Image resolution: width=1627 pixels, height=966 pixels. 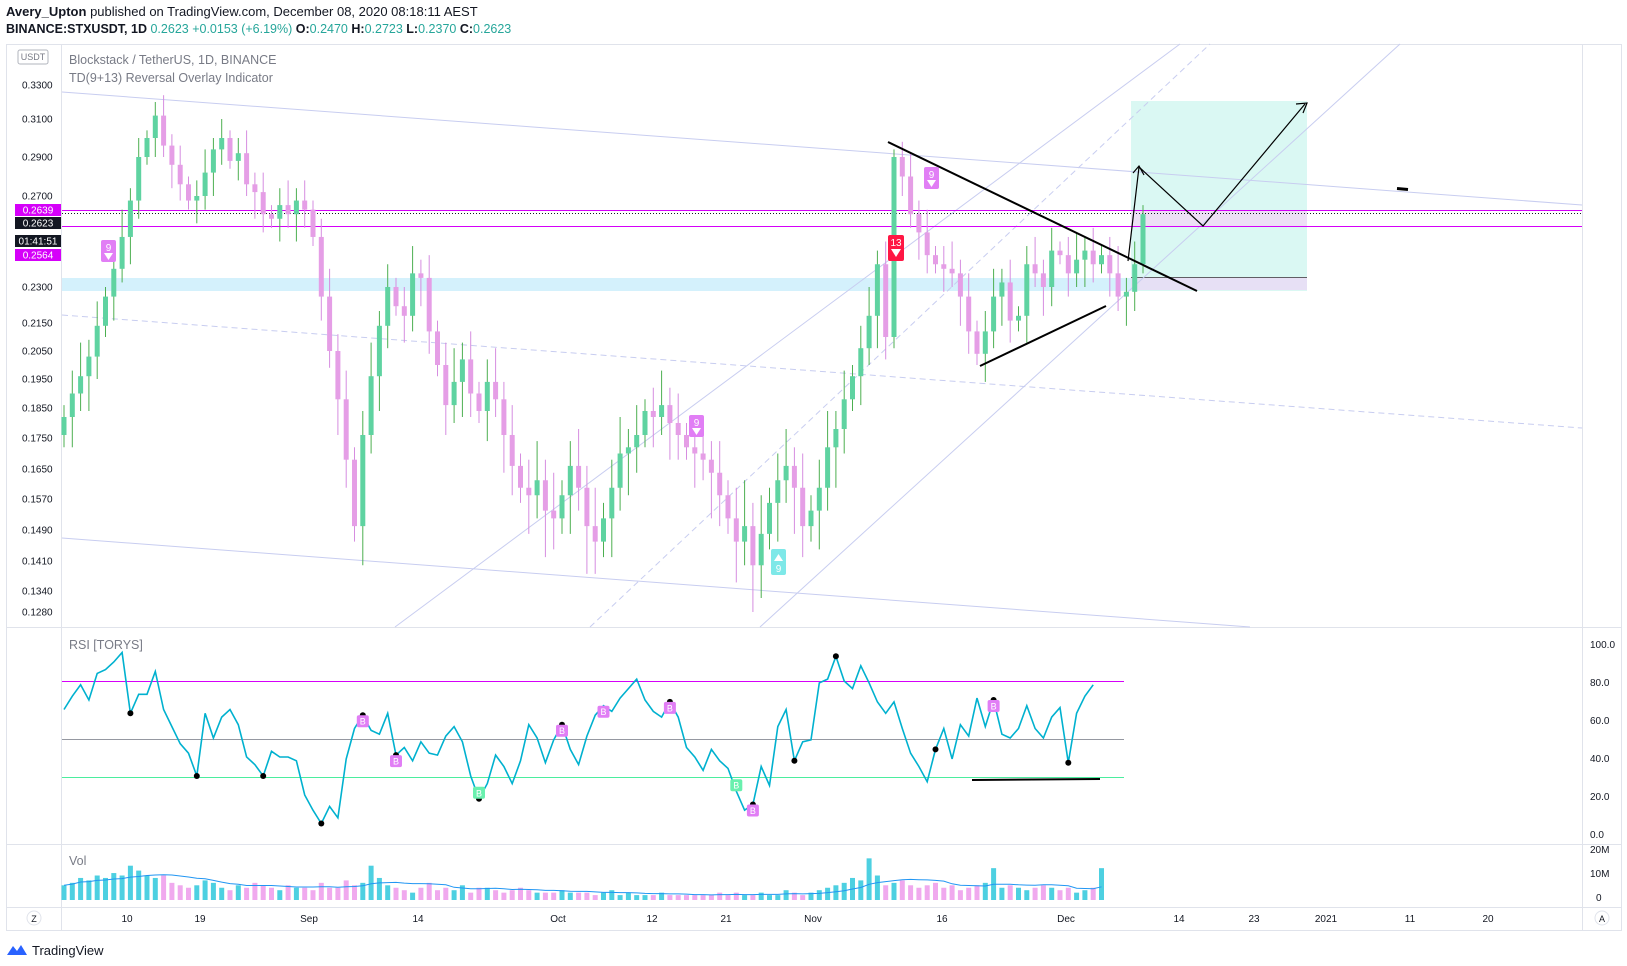 What do you see at coordinates (1138, 170) in the screenshot?
I see `projection-peak-arrow` at bounding box center [1138, 170].